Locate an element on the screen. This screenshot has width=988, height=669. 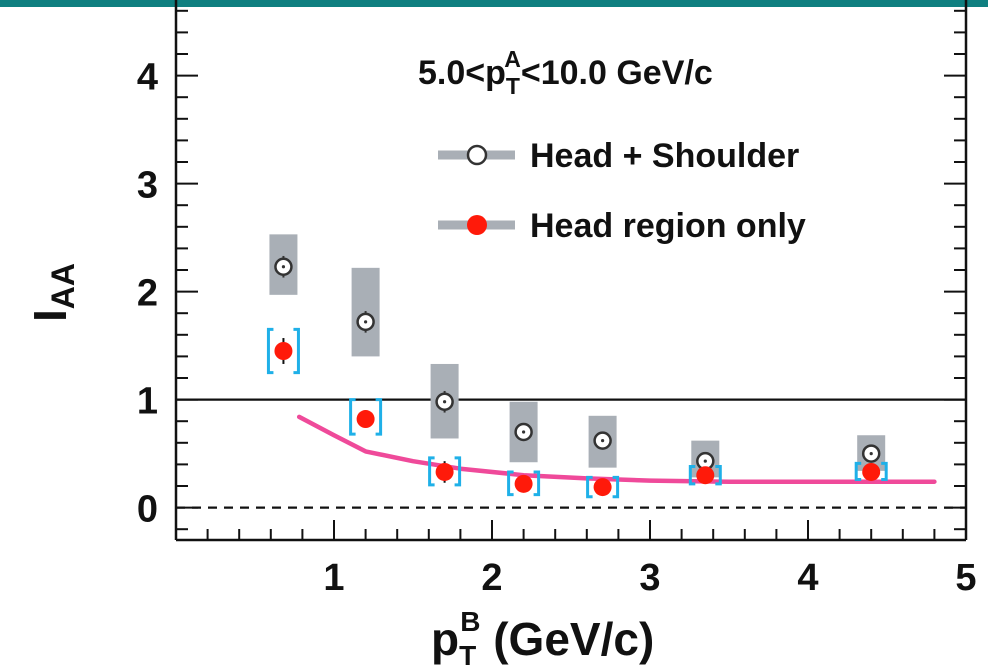
y-tick-label: 4 is located at coordinates (147, 78).